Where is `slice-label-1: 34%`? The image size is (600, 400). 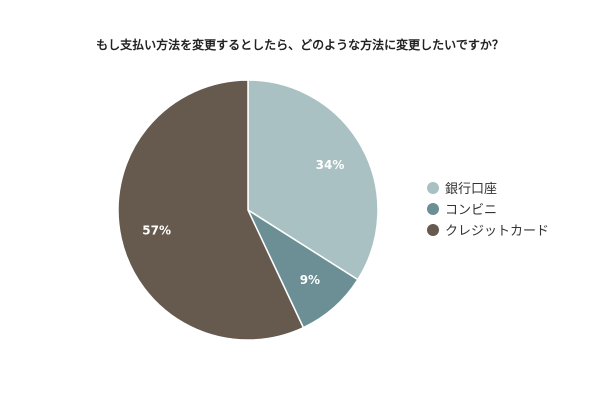 slice-label-1: 34% is located at coordinates (330, 165).